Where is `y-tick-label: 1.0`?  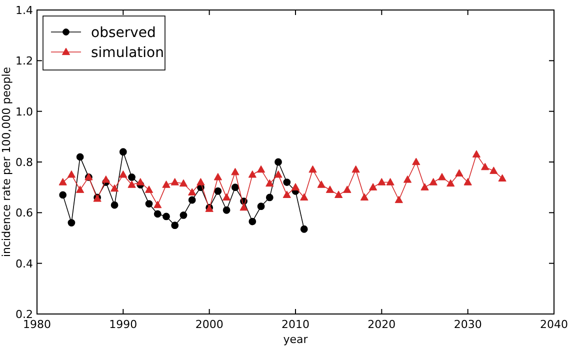 y-tick-label: 1.0 is located at coordinates (24, 111).